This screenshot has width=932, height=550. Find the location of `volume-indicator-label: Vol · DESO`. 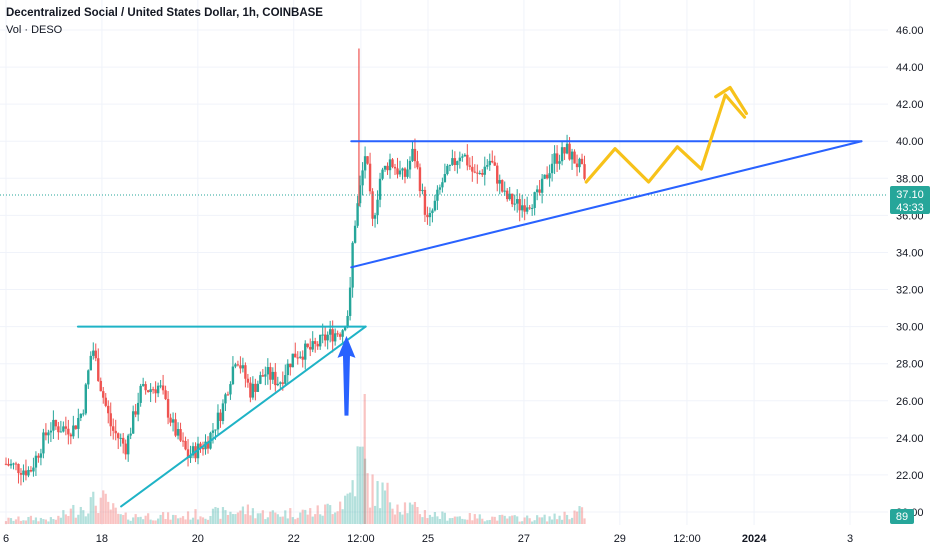

volume-indicator-label: Vol · DESO is located at coordinates (34, 30).